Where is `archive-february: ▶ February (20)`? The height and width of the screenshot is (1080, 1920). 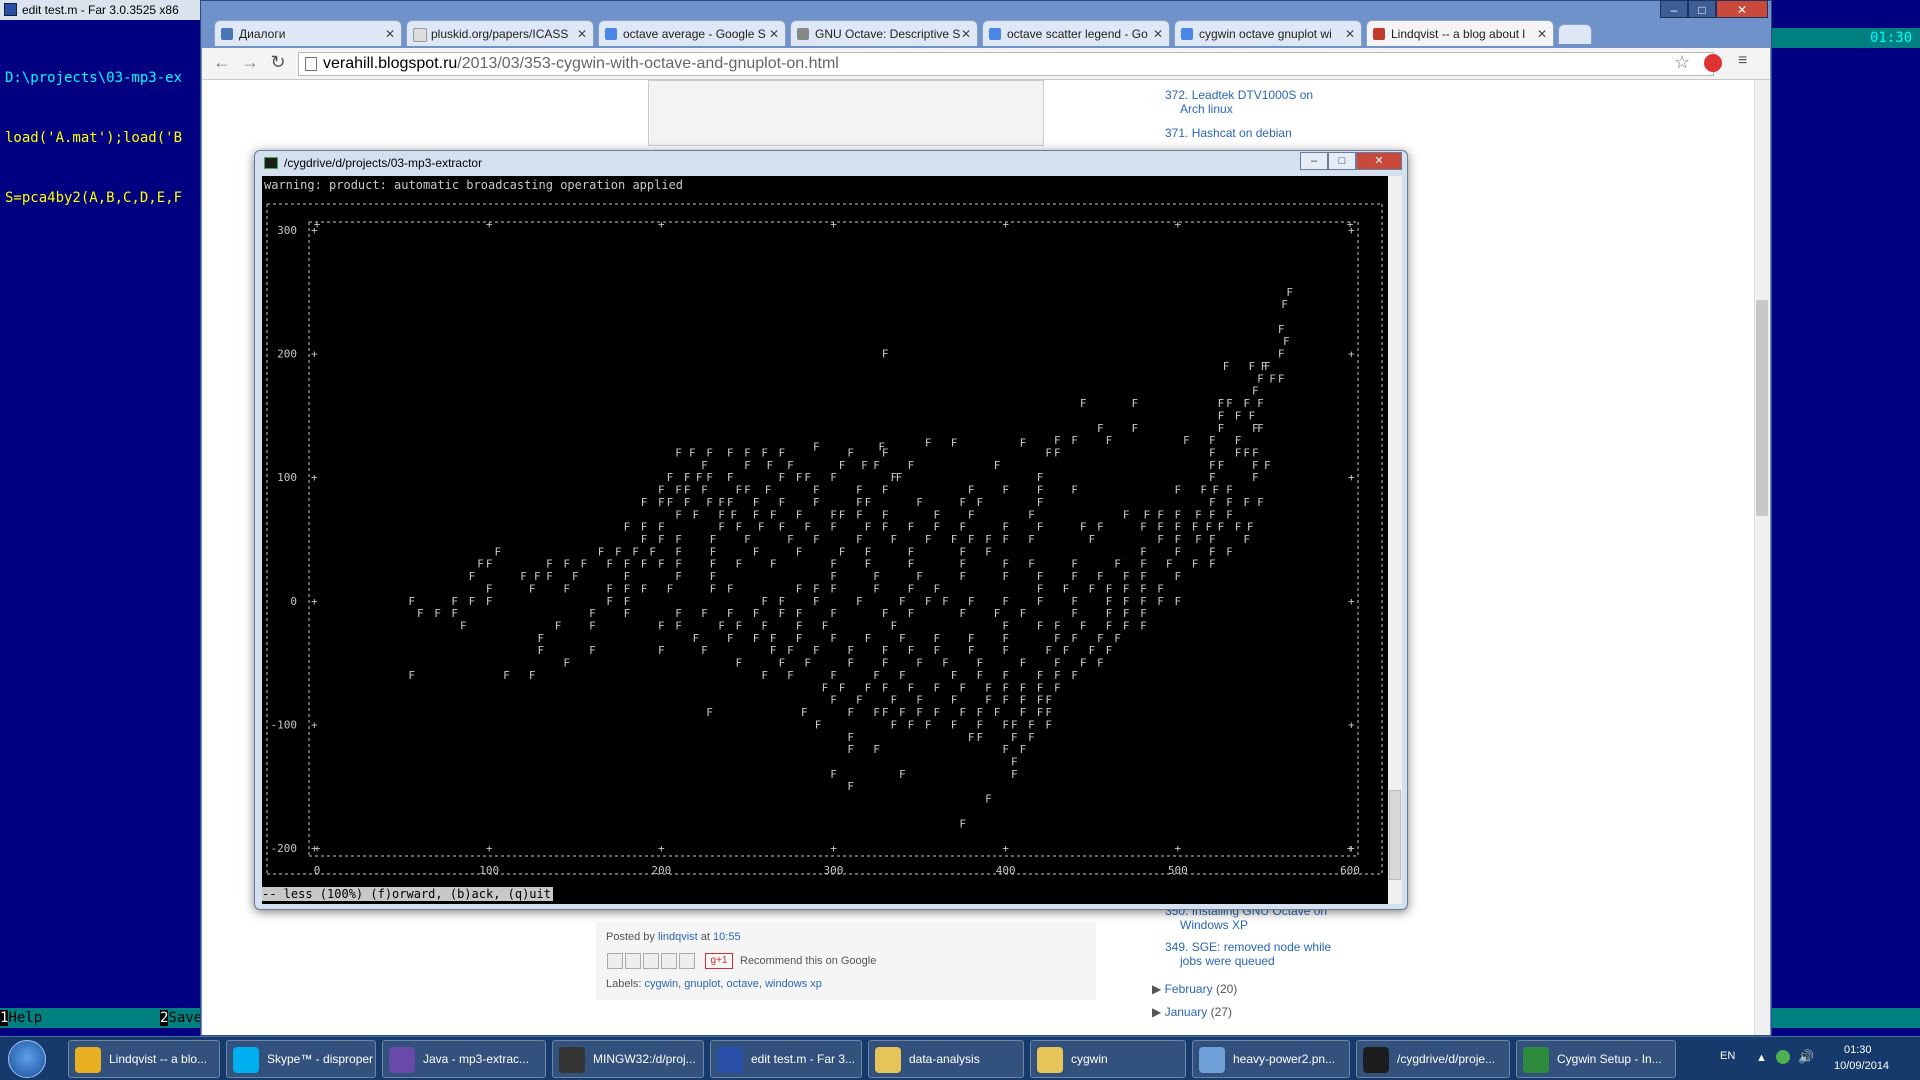 archive-february: ▶ February (20) is located at coordinates (1194, 989).